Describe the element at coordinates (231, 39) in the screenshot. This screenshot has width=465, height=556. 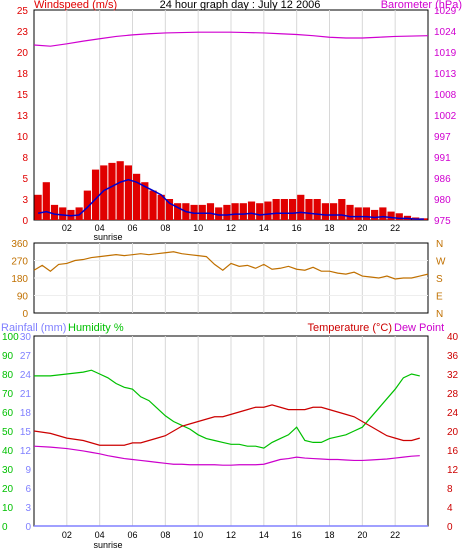
I see `barometer-line` at that location.